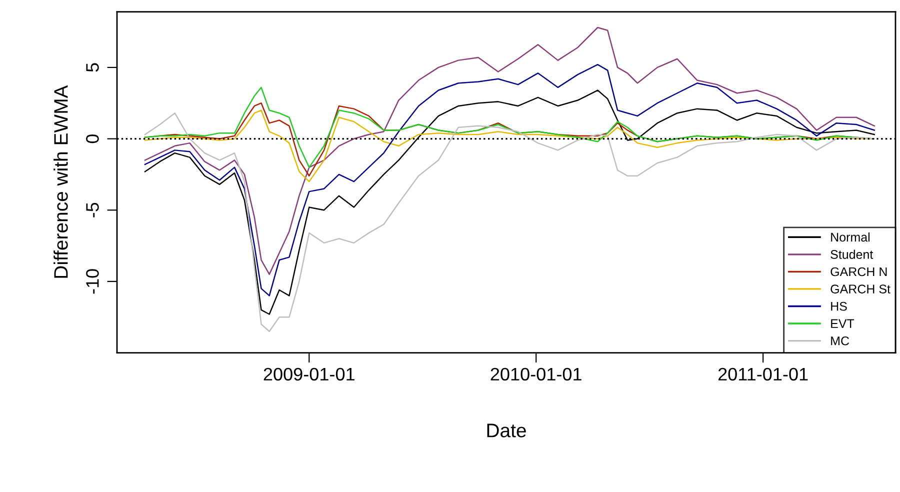 The height and width of the screenshot is (492, 900). Describe the element at coordinates (842, 323) in the screenshot. I see `legend-label: EVT` at that location.